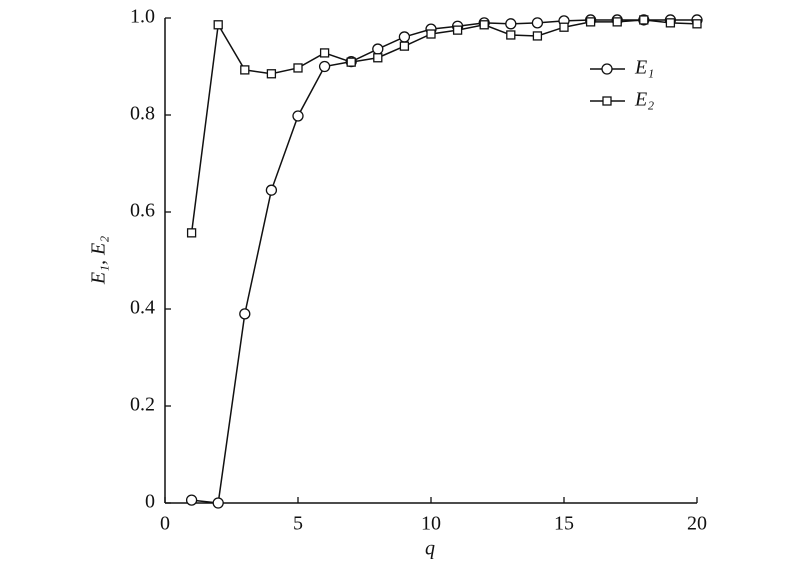 The width and height of the screenshot is (800, 574). Describe the element at coordinates (142, 405) in the screenshot. I see `y-tick-label: 0.2` at that location.